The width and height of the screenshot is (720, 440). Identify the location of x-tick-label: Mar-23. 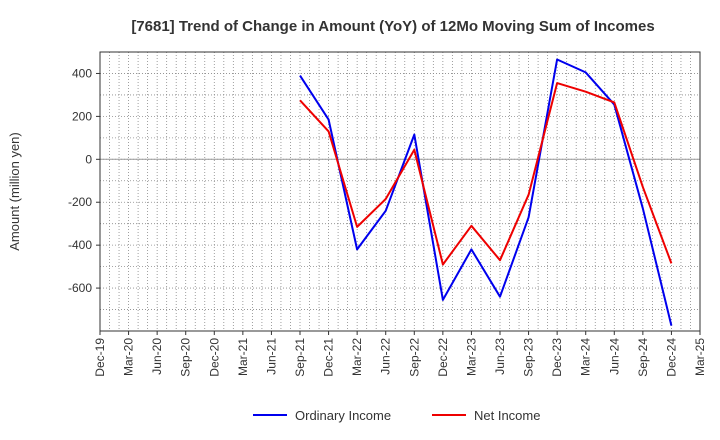
(471, 357).